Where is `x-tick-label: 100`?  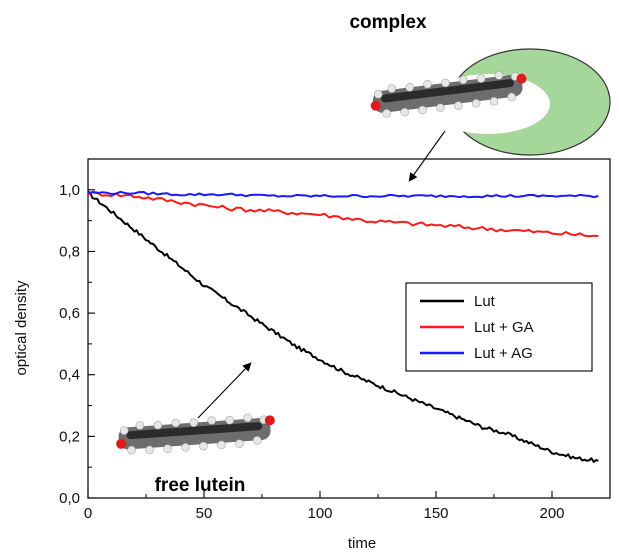
x-tick-label: 100 is located at coordinates (319, 513).